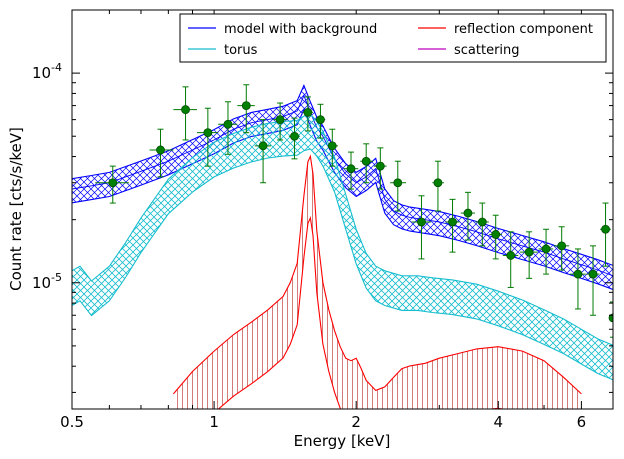  I want to click on y-tick-label: 10⁻⁵, so click(47, 281).